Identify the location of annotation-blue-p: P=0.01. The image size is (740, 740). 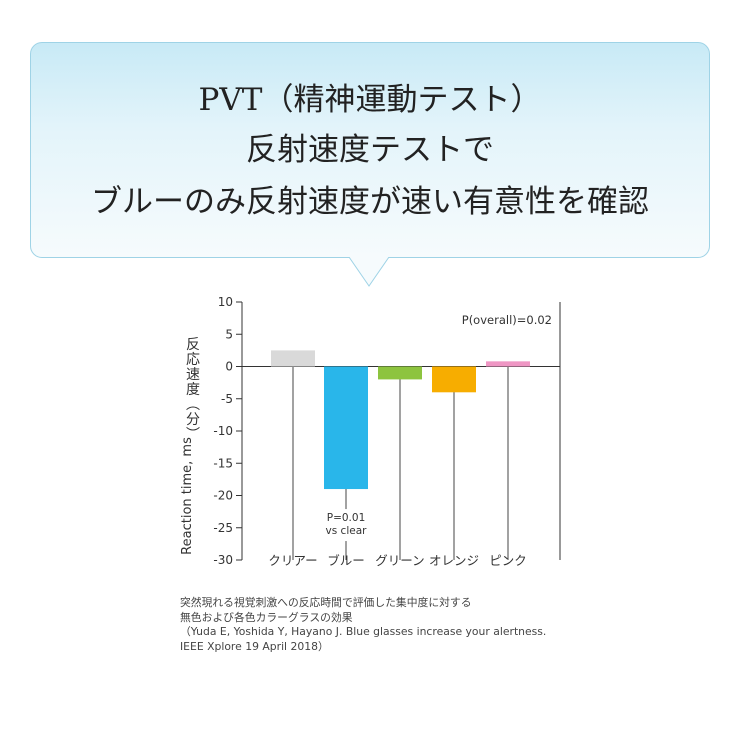
(346, 518).